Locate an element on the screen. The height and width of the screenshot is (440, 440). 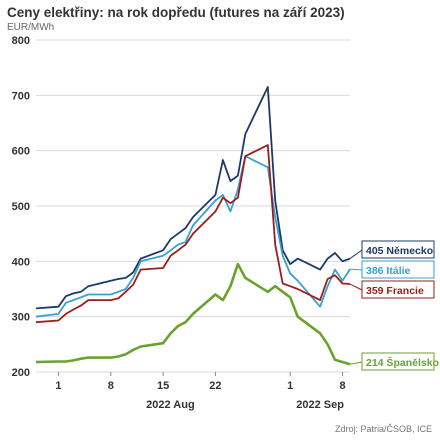
x-period-label: 2022 Sep is located at coordinates (320, 405).